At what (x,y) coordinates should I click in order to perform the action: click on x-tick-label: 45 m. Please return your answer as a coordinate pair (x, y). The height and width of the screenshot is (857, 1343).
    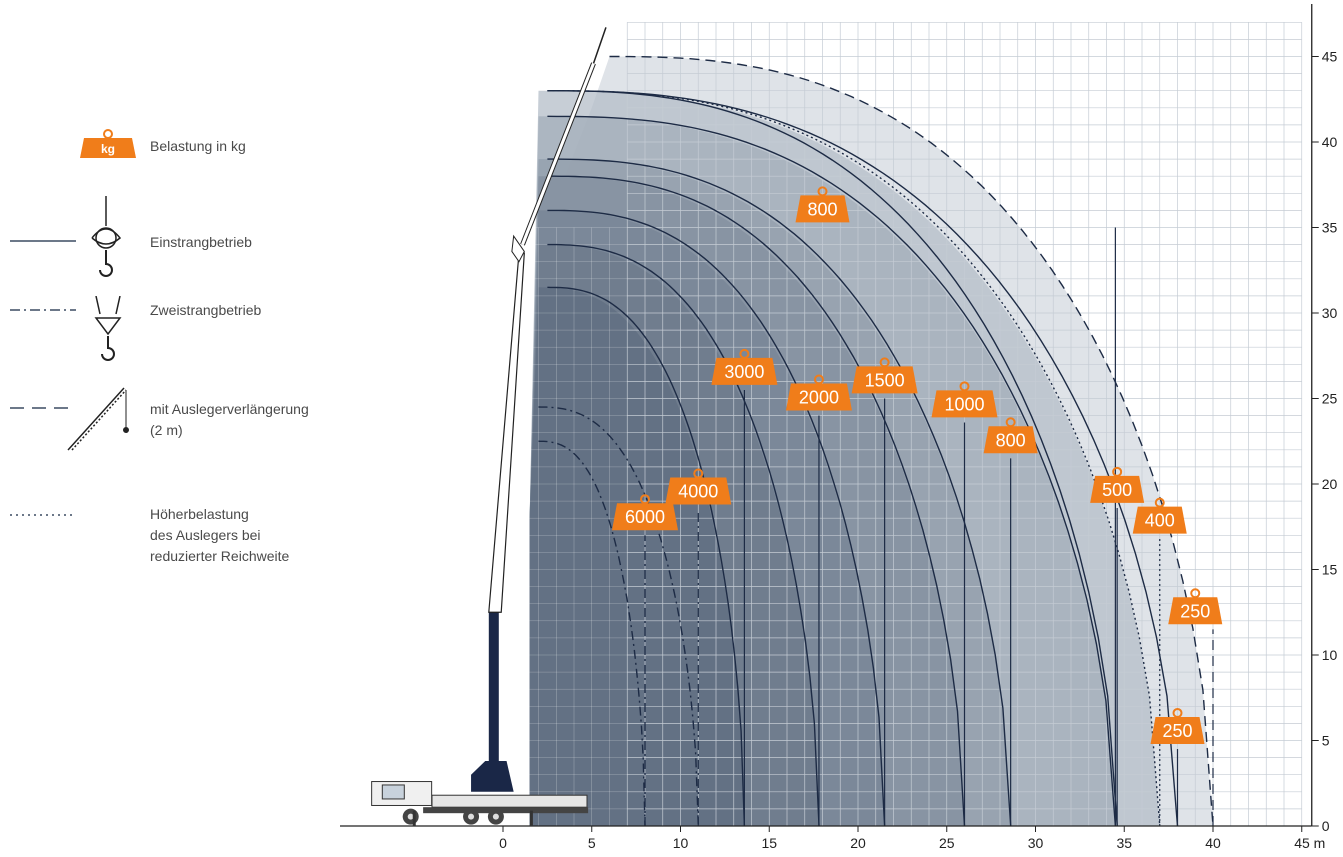
    Looking at the image, I should click on (1309, 843).